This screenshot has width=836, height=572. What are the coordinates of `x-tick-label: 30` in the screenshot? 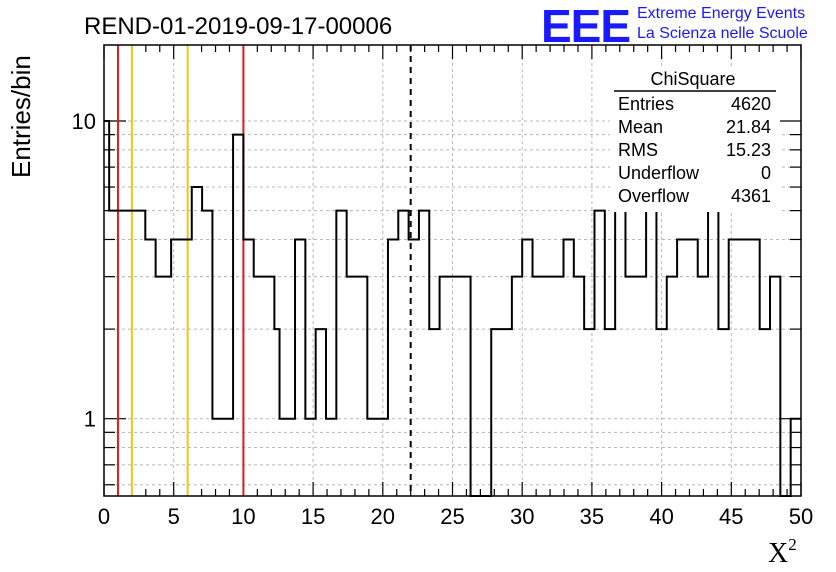 It's located at (522, 516).